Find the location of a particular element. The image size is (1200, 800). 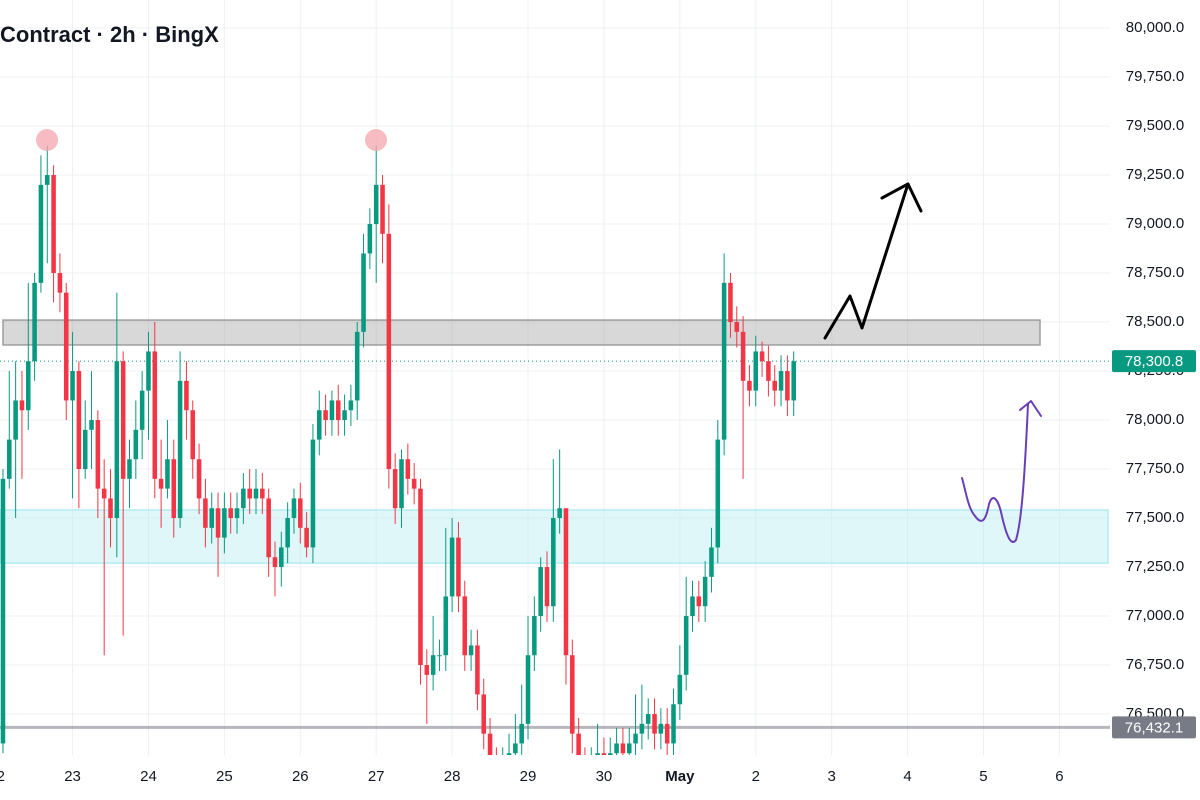

x-tick-label: 3 is located at coordinates (831, 776).